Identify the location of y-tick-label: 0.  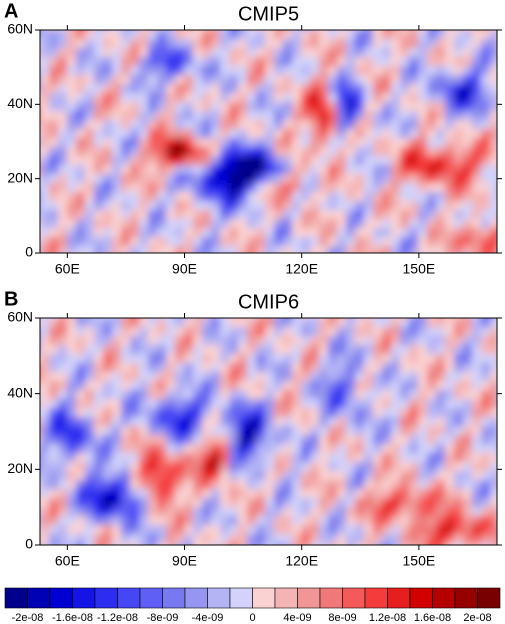
(29, 252).